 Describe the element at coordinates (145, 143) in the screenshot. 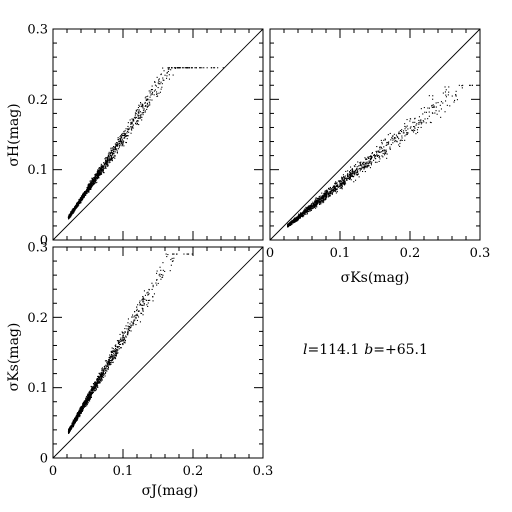

I see `scatter-points` at that location.